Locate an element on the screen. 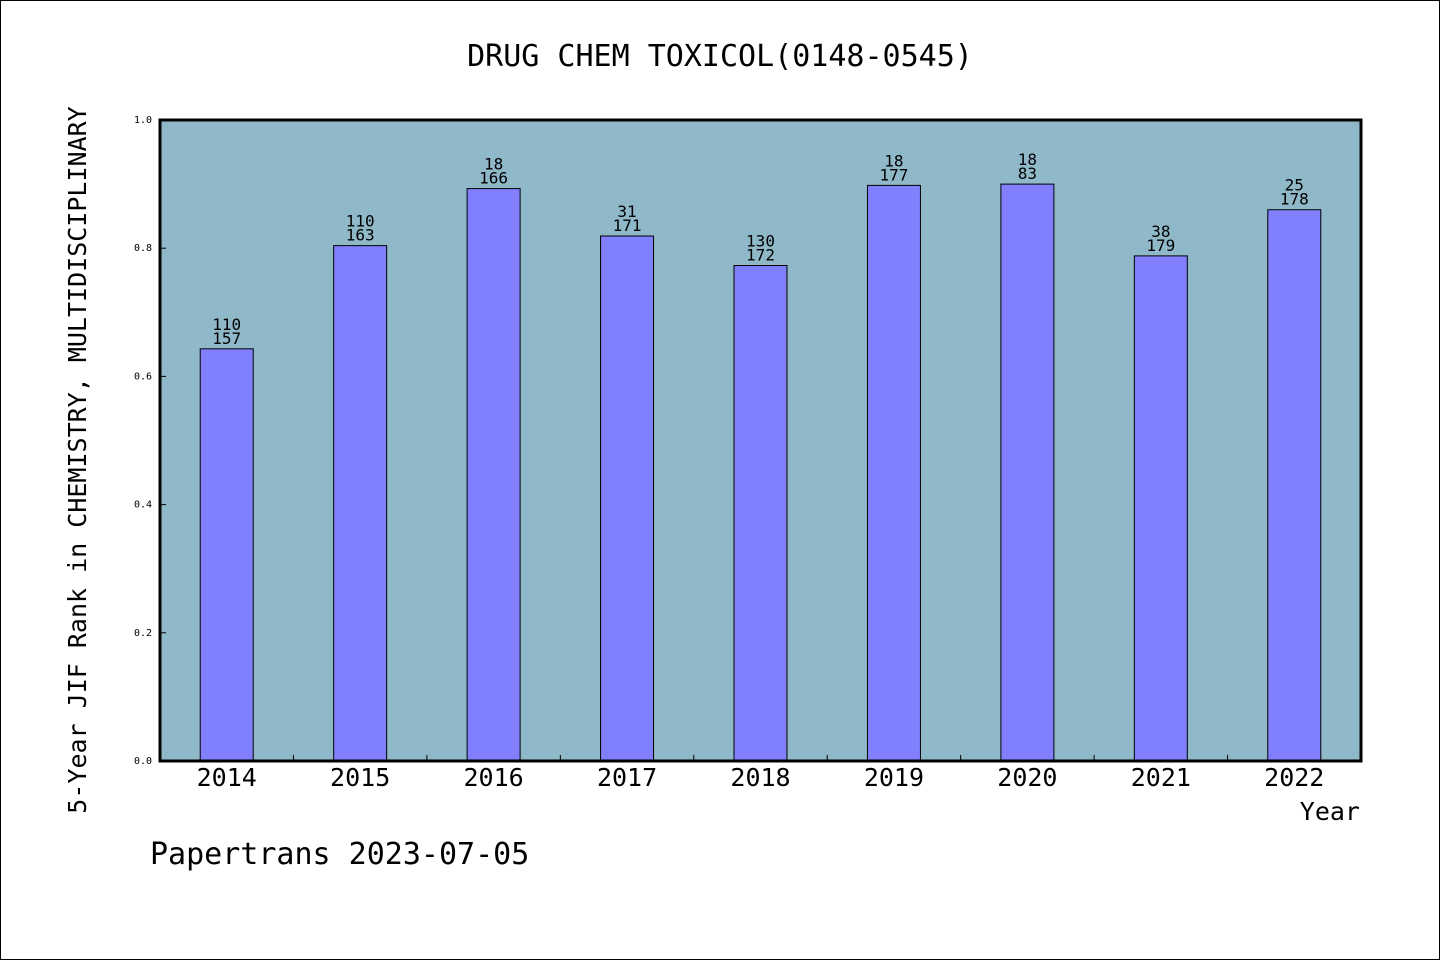  bar-rank-label: 38 is located at coordinates (1160, 231).